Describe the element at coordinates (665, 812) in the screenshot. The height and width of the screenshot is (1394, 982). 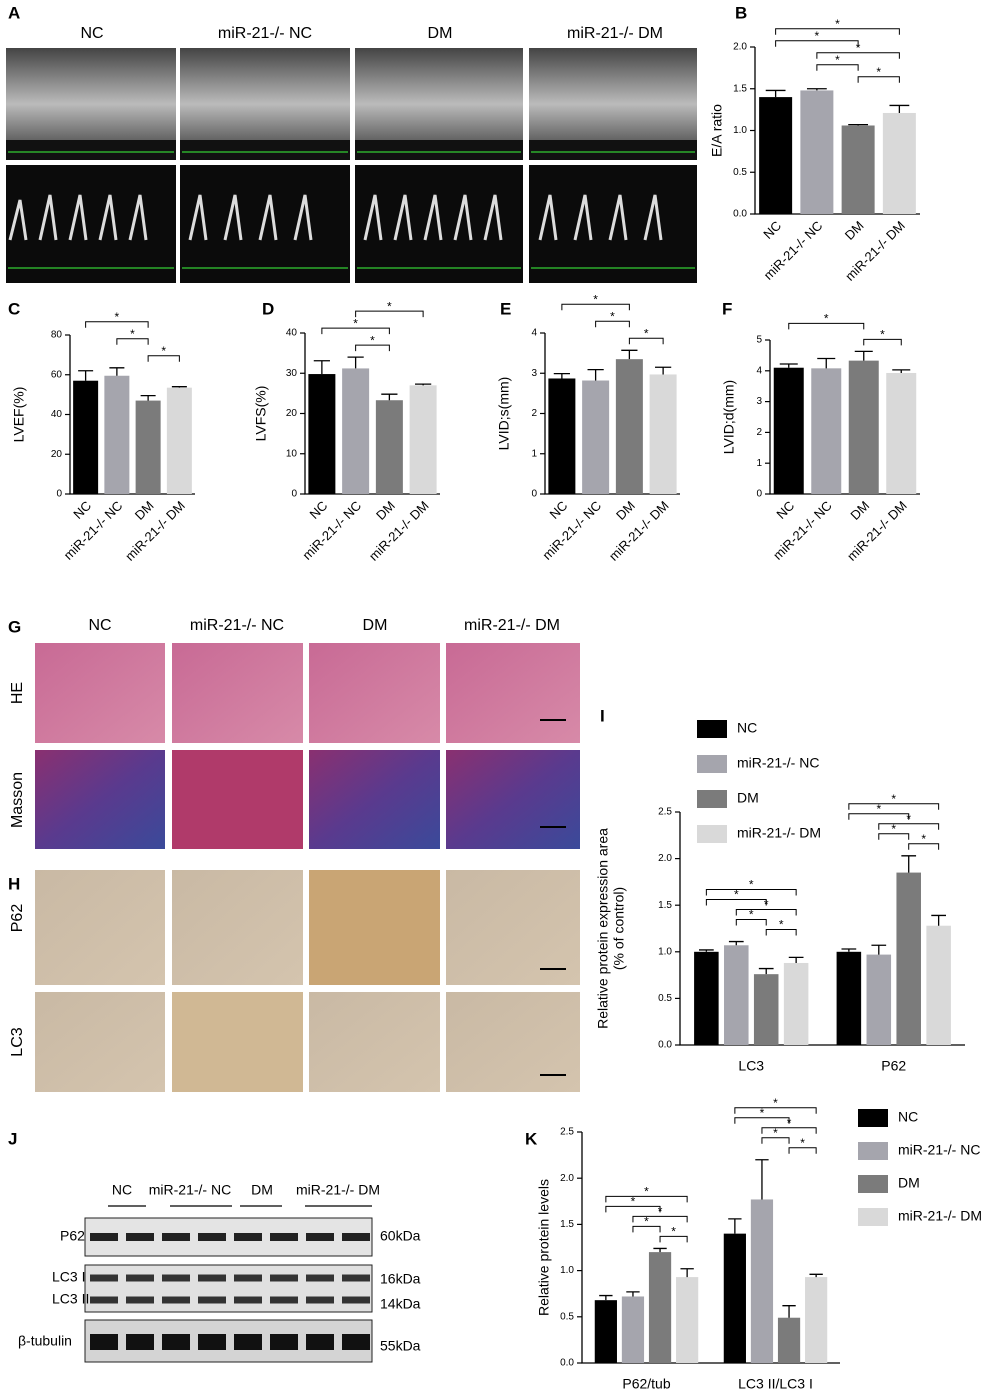
I see `y-tick-label: 2.5` at that location.